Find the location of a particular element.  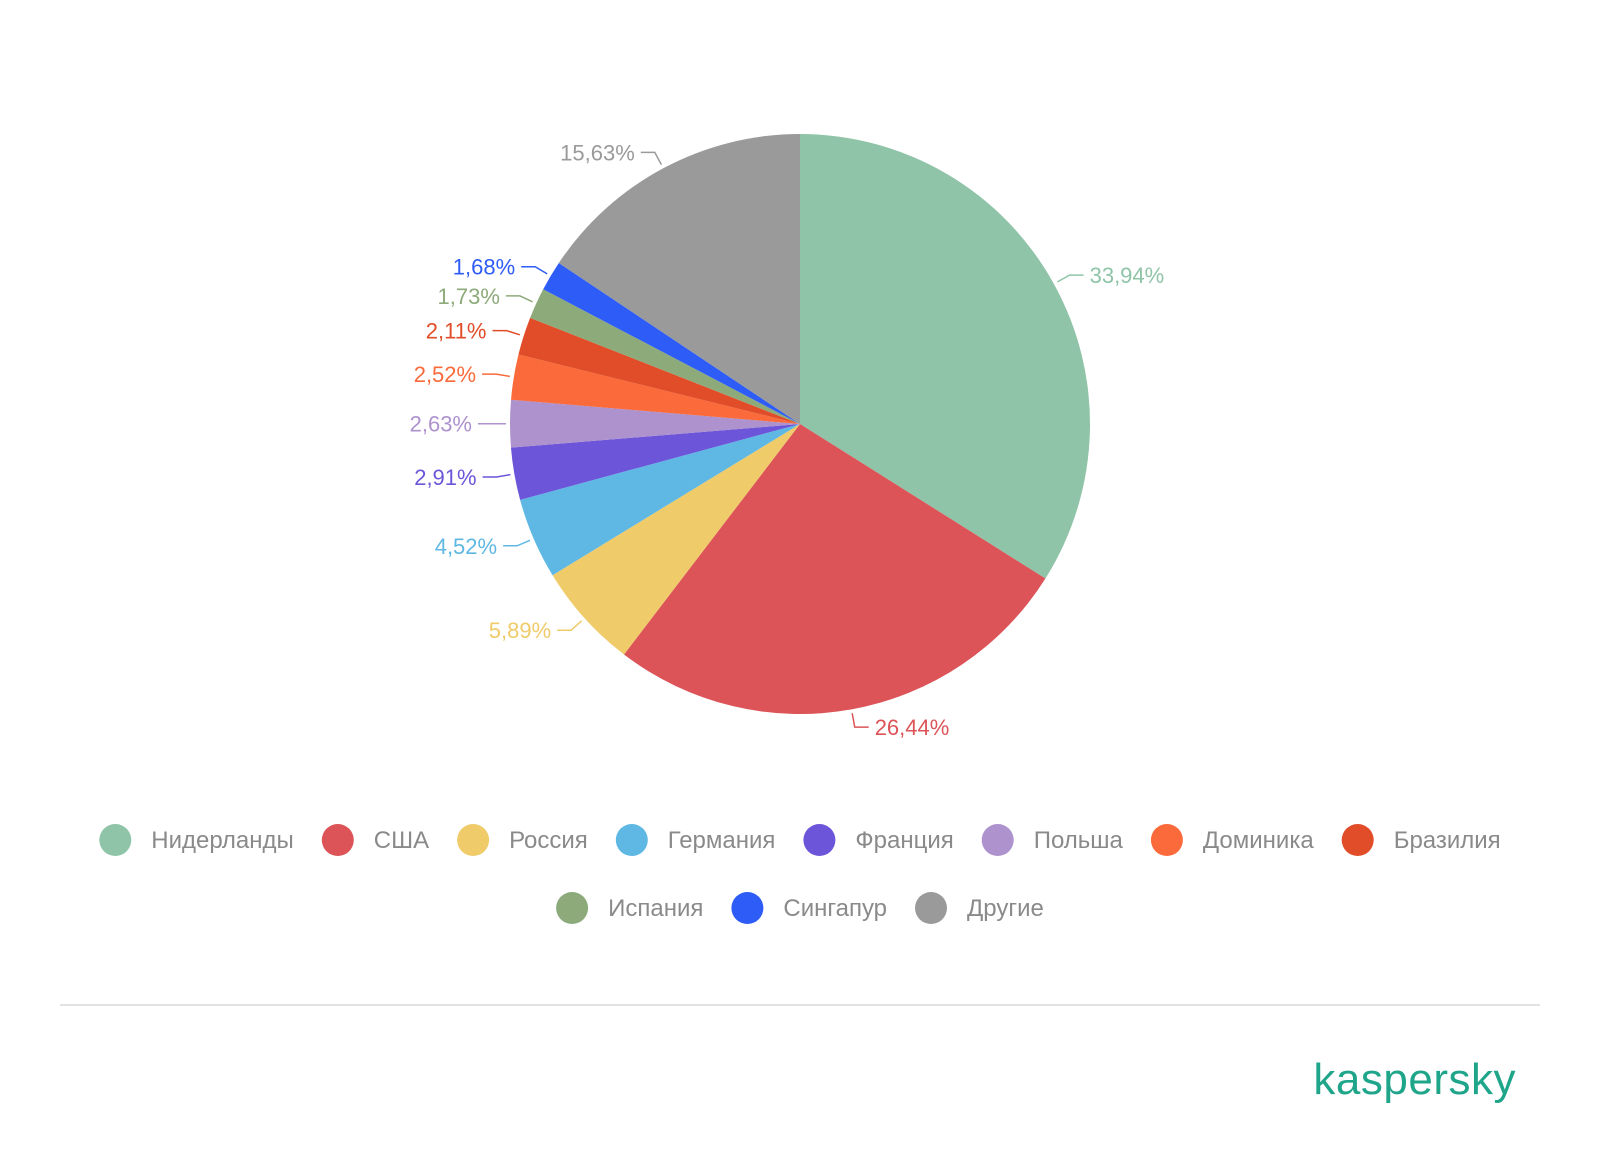

slice-другие is located at coordinates (679, 279).